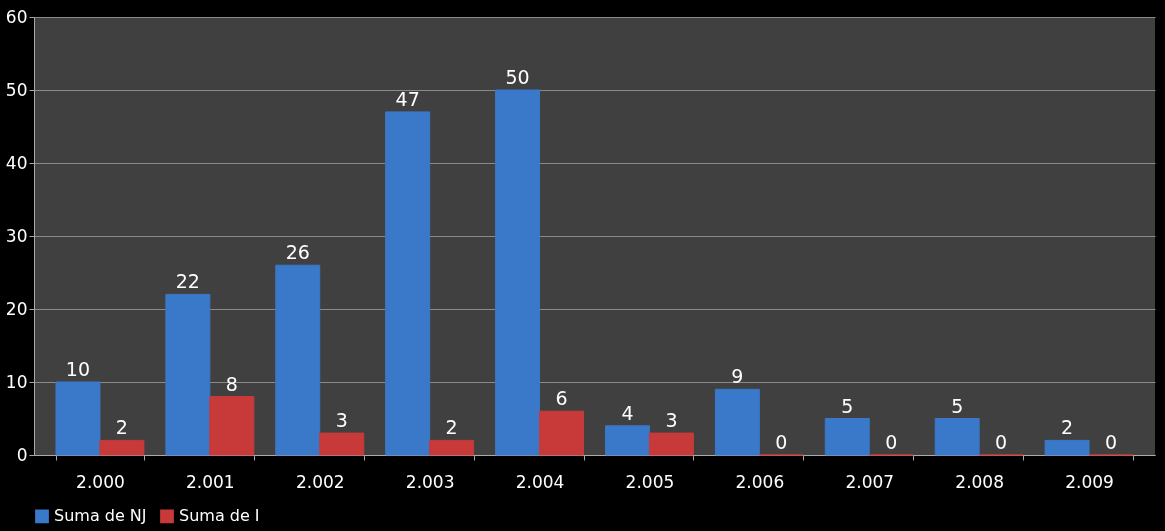 The image size is (1165, 531). I want to click on data-label: 50, so click(517, 77).